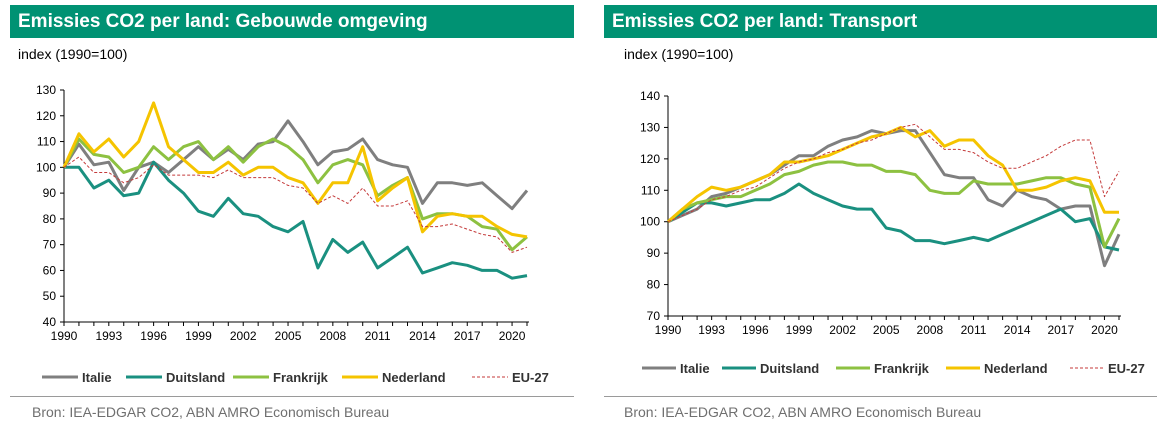  Describe the element at coordinates (50, 296) in the screenshot. I see `y-tick-label: 50` at that location.